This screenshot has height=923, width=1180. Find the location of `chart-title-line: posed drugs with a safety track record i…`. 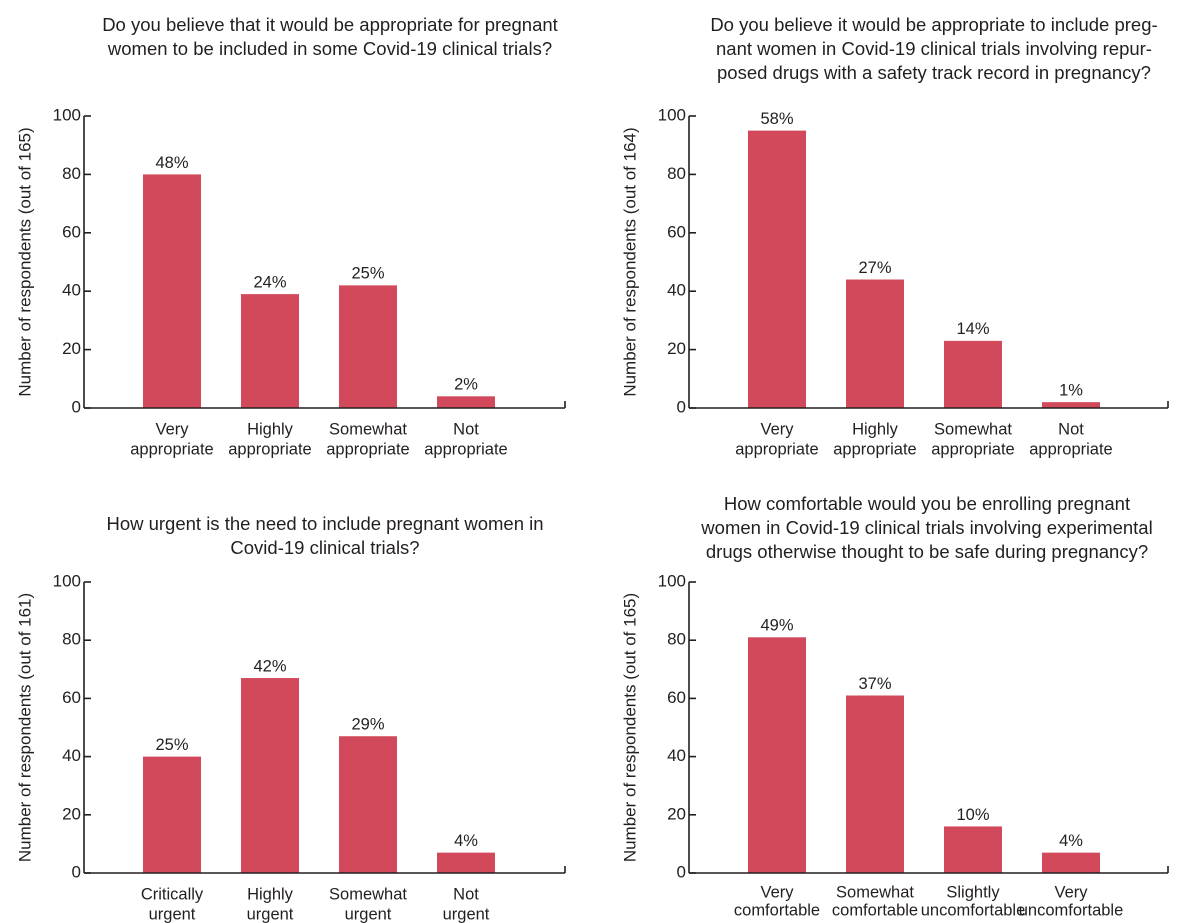

chart-title-line: posed drugs with a safety track record i… is located at coordinates (934, 72).